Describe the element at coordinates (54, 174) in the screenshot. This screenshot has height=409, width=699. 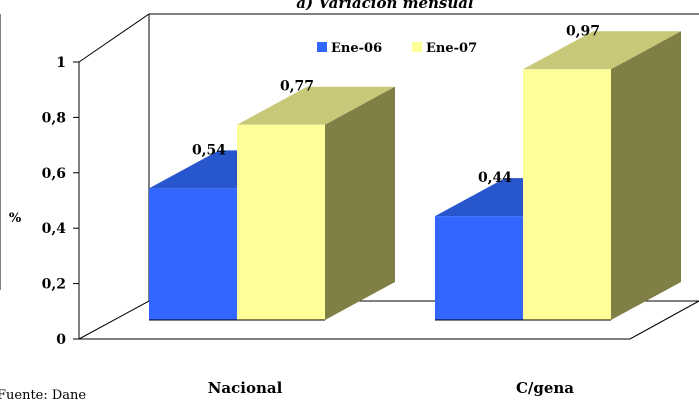
I see `y-tick-label: 0,6` at that location.